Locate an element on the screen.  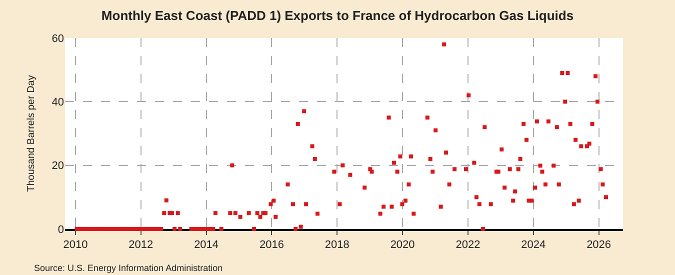
chart-title: Monthly East Coast (PADD 1) Exports to France of Hydrocarbon Gas Liquids is located at coordinates (337, 16).